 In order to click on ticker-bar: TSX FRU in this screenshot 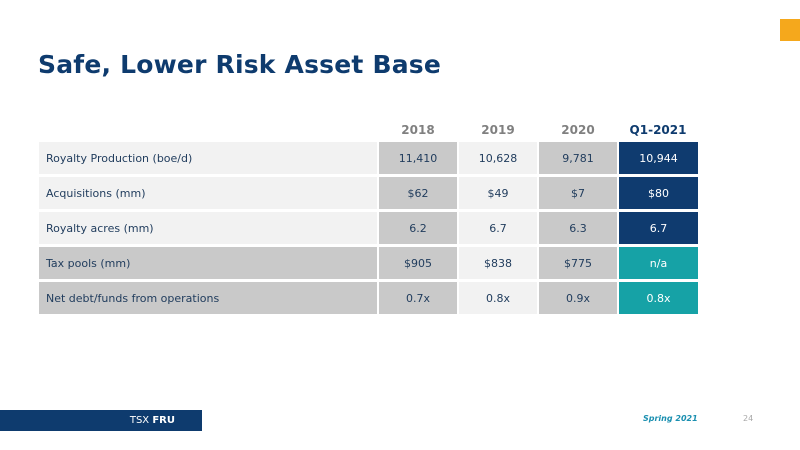, I will do `click(101, 420)`.